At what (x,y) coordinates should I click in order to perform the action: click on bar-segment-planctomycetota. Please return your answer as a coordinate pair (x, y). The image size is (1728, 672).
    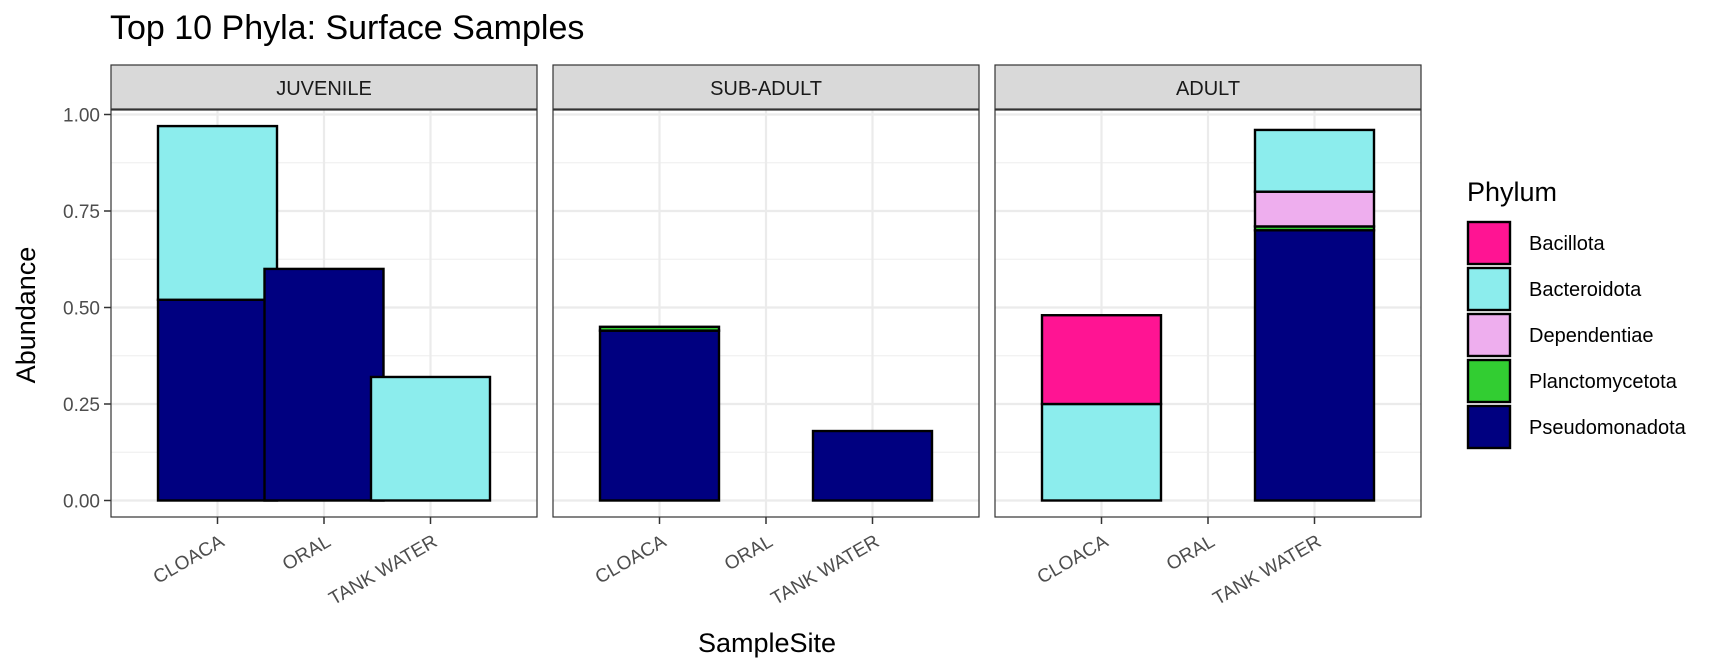
    Looking at the image, I should click on (659, 328).